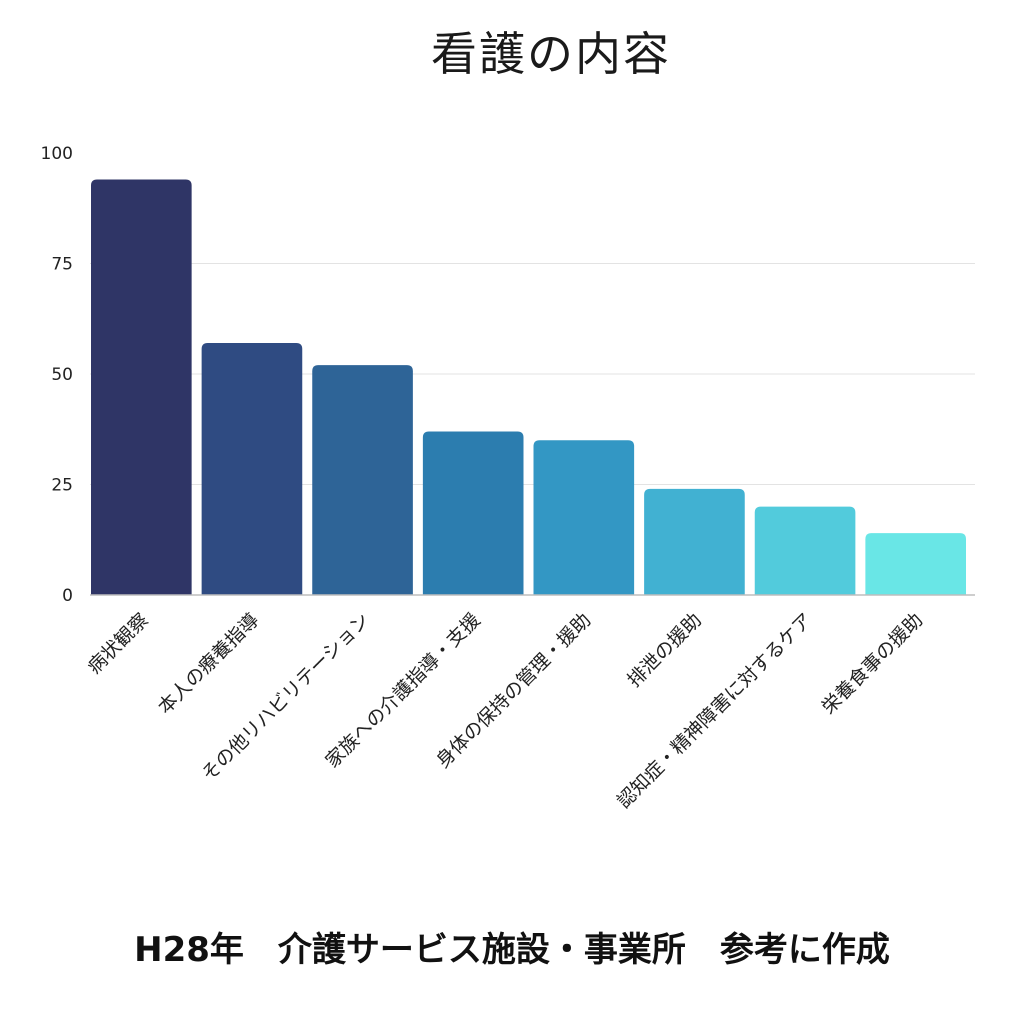 The height and width of the screenshot is (1024, 1024). What do you see at coordinates (551, 54) in the screenshot?
I see `chart-title: 看護の内容` at bounding box center [551, 54].